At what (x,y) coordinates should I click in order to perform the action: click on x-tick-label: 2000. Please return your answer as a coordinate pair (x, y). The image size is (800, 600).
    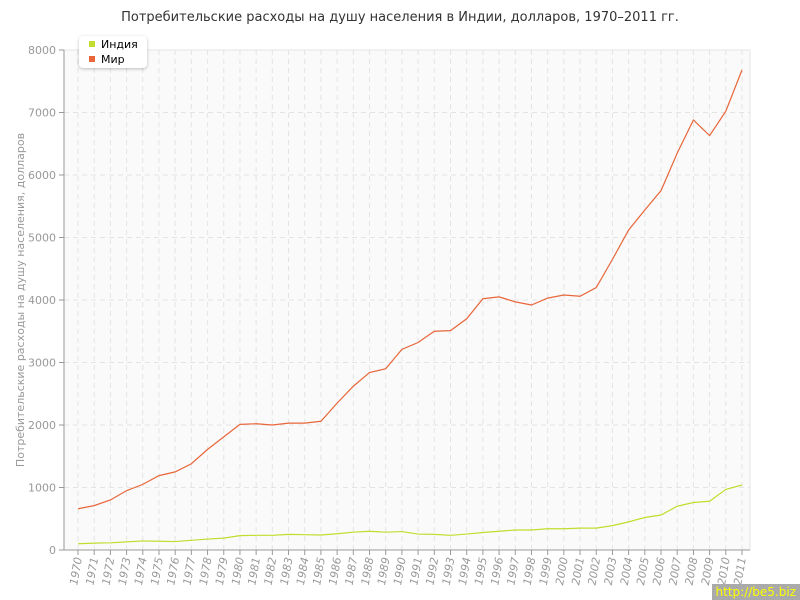
    Looking at the image, I should click on (562, 571).